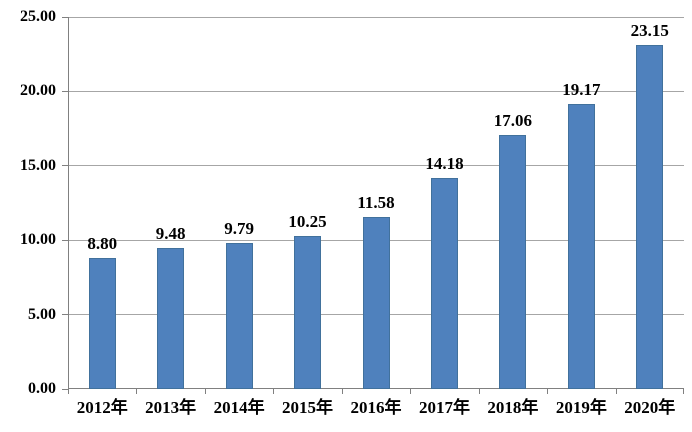  Describe the element at coordinates (308, 407) in the screenshot. I see `x-axis-category-label: 2015年` at that location.